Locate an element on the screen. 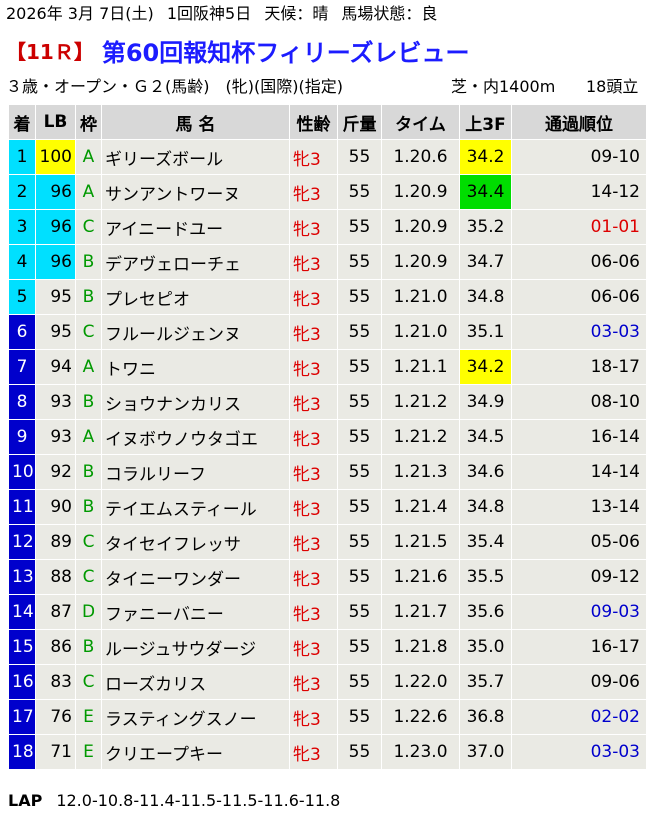 This screenshot has height=813, width=651. course: 芝・内1400m is located at coordinates (503, 86).